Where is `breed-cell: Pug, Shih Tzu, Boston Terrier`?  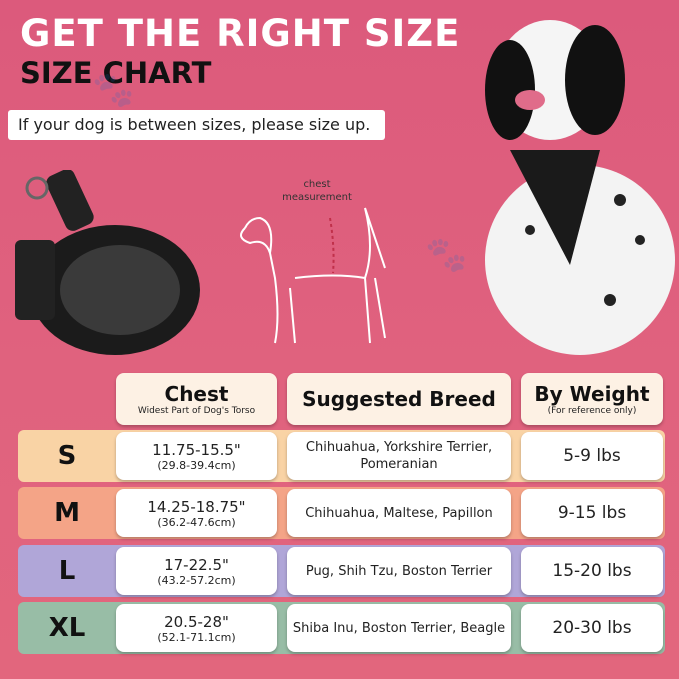 breed-cell: Pug, Shih Tzu, Boston Terrier is located at coordinates (399, 571).